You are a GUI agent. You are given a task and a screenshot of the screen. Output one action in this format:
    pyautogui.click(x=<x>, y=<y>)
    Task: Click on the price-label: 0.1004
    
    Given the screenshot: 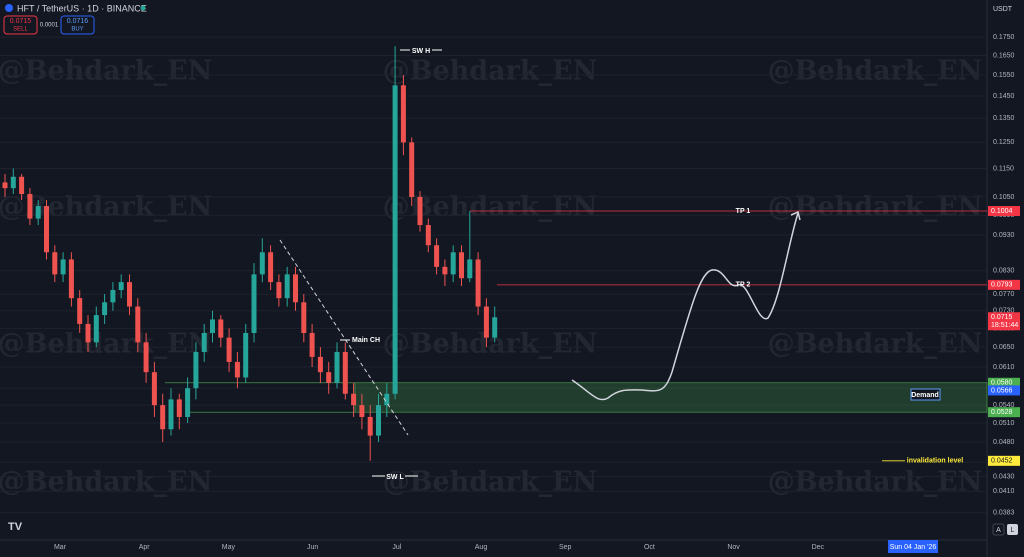 What is the action you would take?
    pyautogui.click(x=1002, y=211)
    